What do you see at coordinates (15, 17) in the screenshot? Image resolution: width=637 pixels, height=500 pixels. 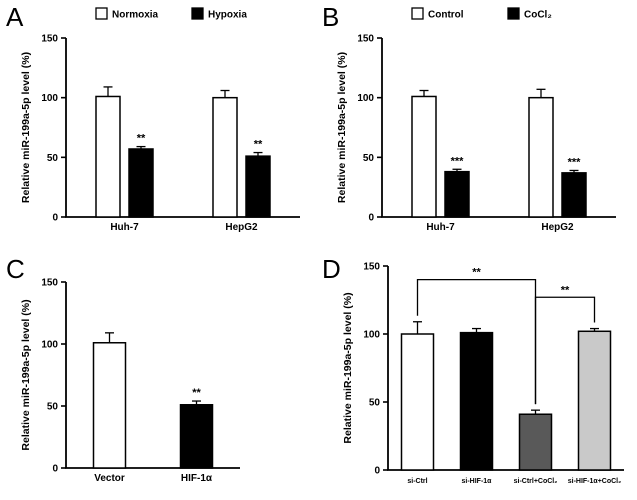 I see `panel-a-label: A` at bounding box center [15, 17].